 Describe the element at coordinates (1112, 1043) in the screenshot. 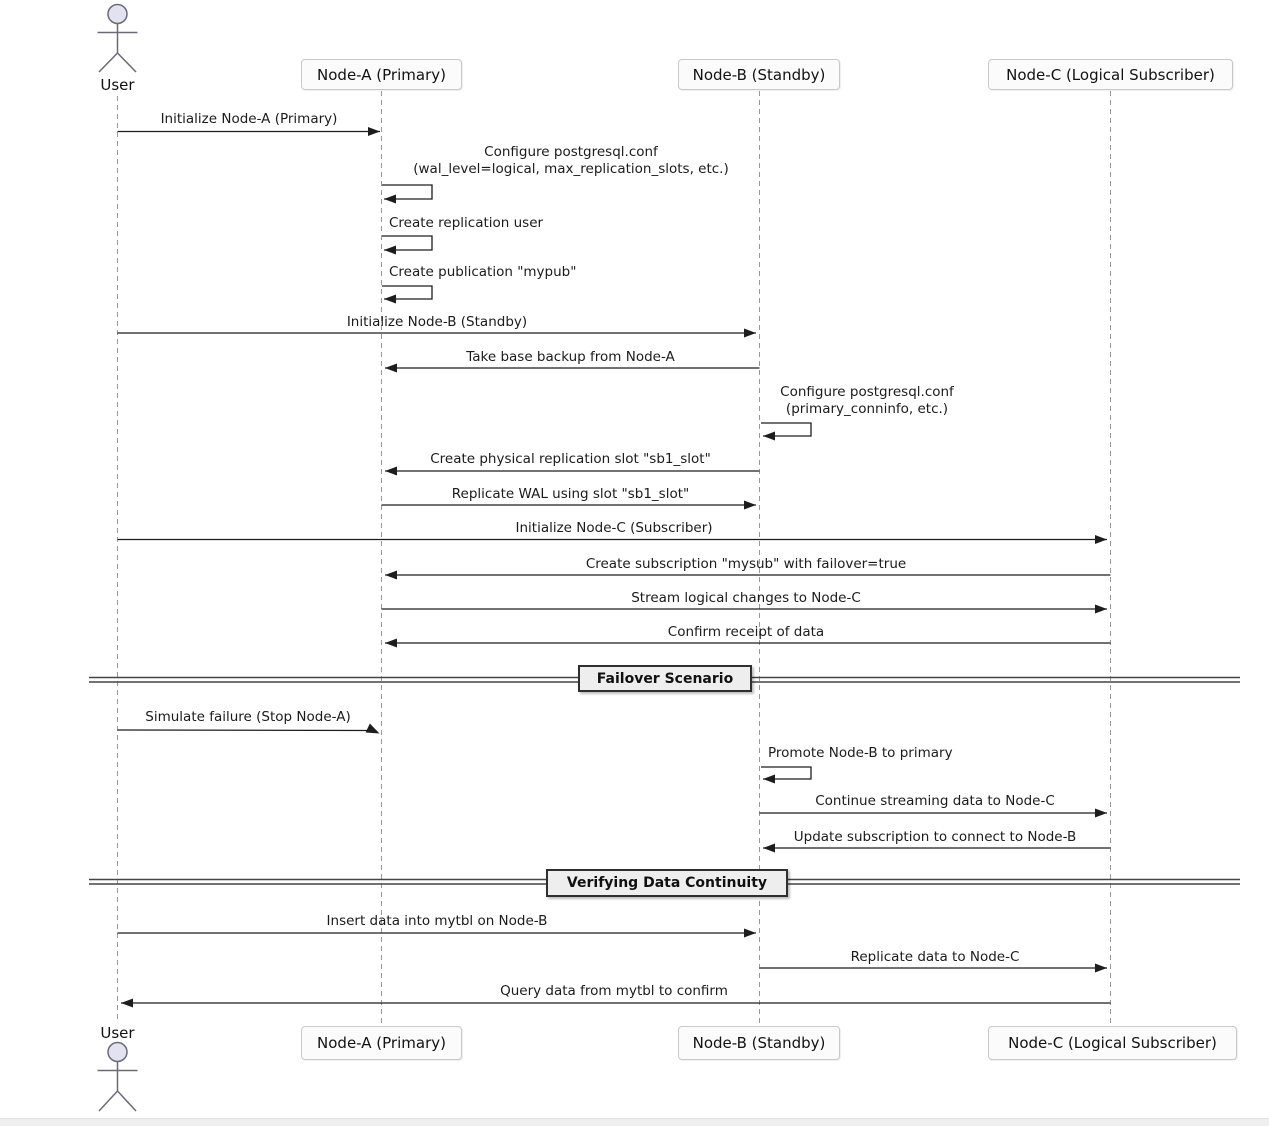

I see `participant-box-node-c-bottom: Node-C (Logical Subscriber)` at that location.